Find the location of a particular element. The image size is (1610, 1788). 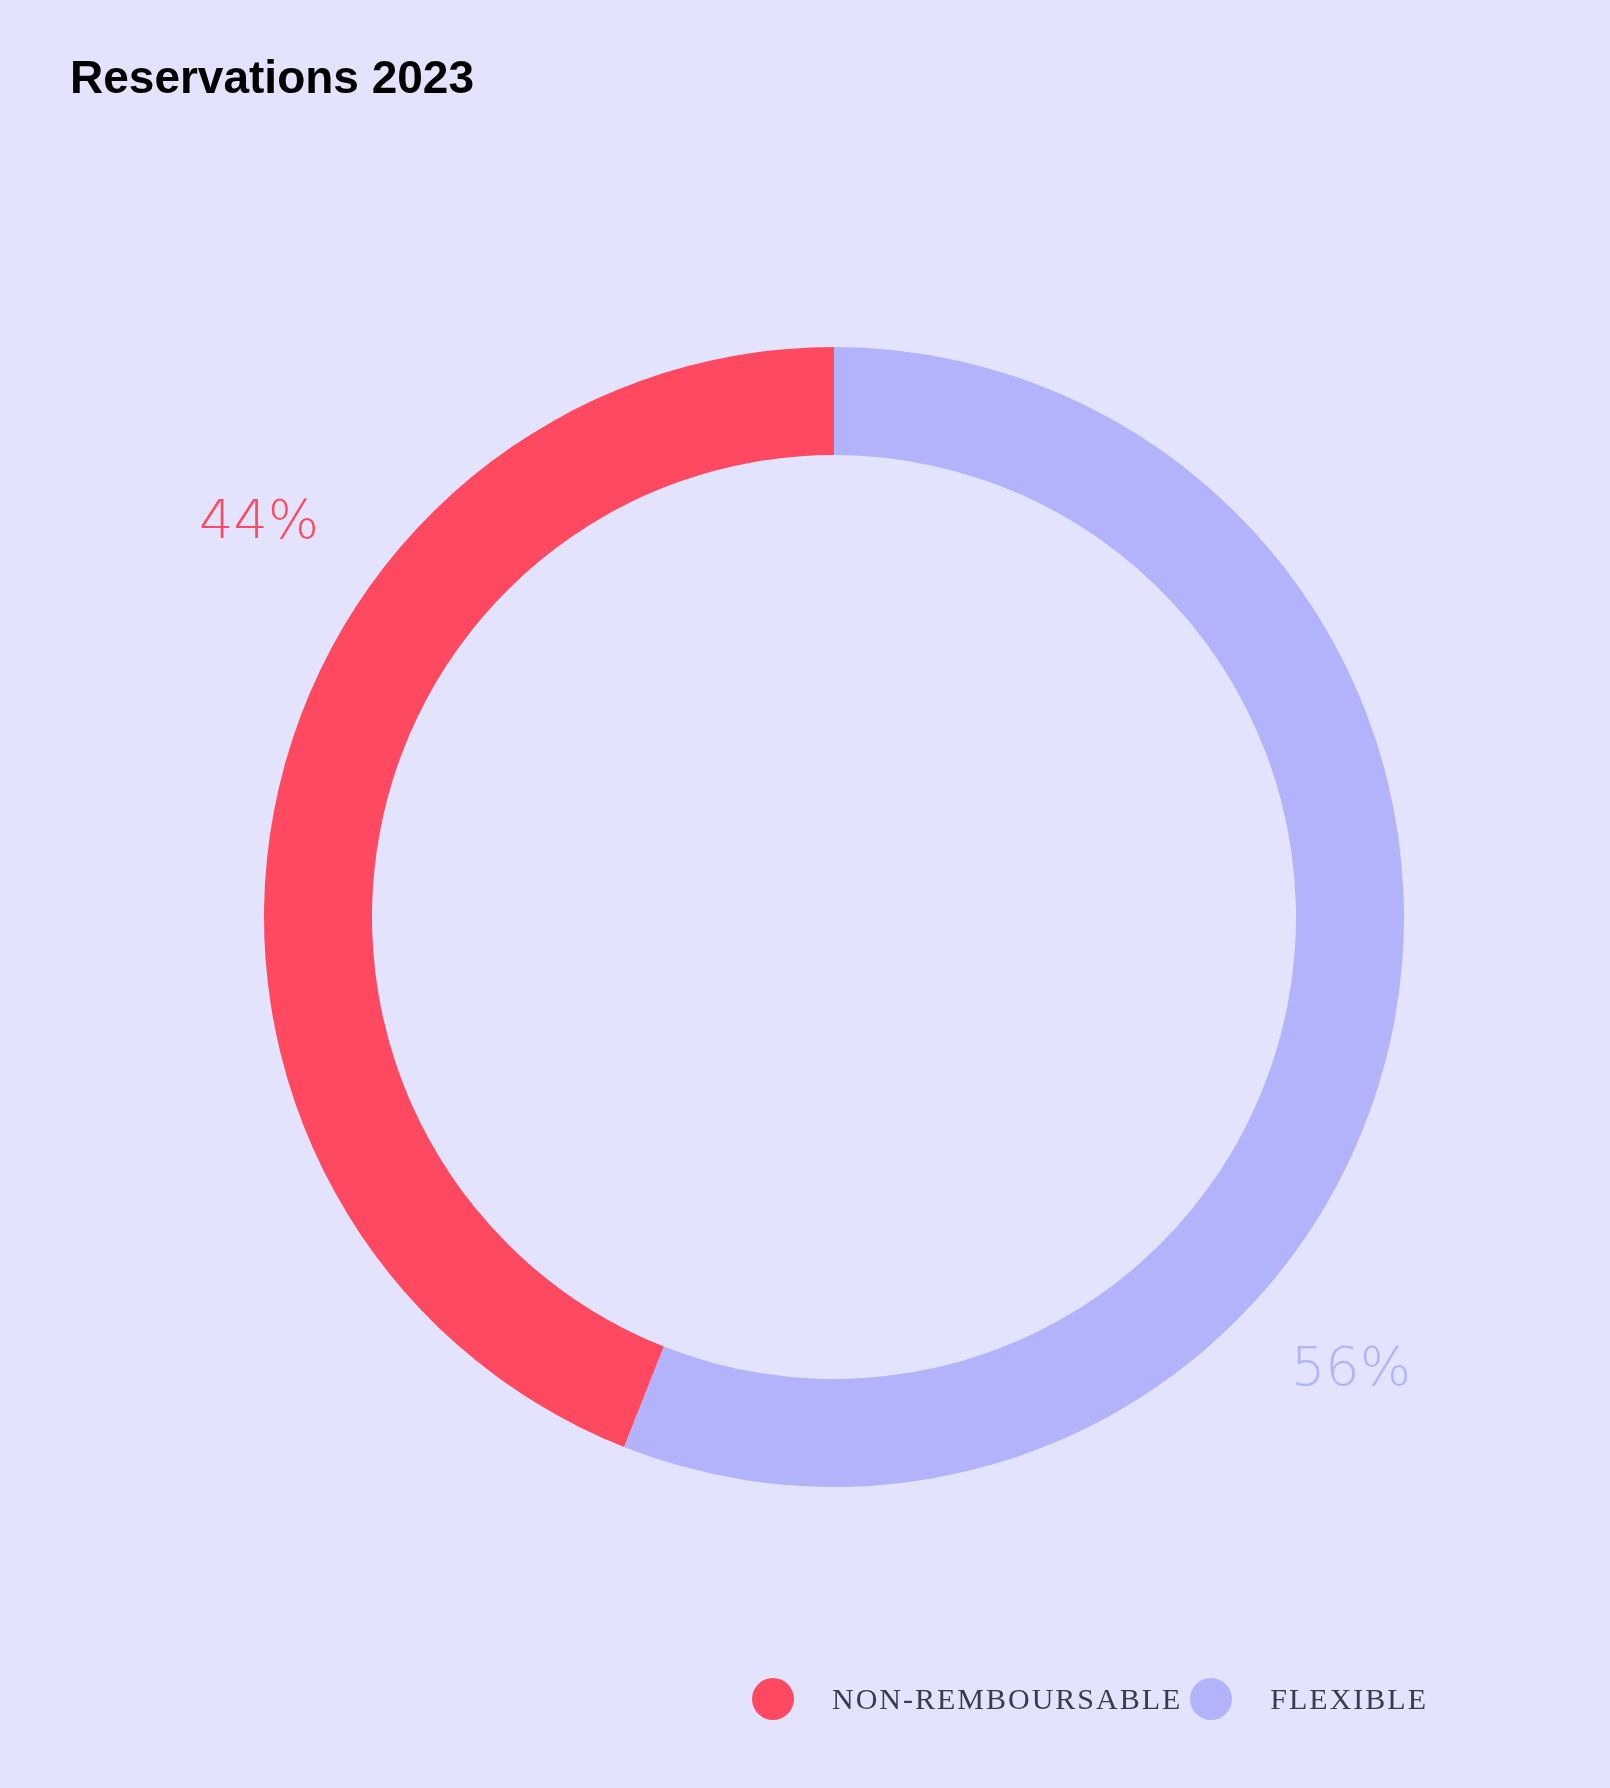

legend-label: NON-REMBOURSABLE is located at coordinates (1007, 1699).